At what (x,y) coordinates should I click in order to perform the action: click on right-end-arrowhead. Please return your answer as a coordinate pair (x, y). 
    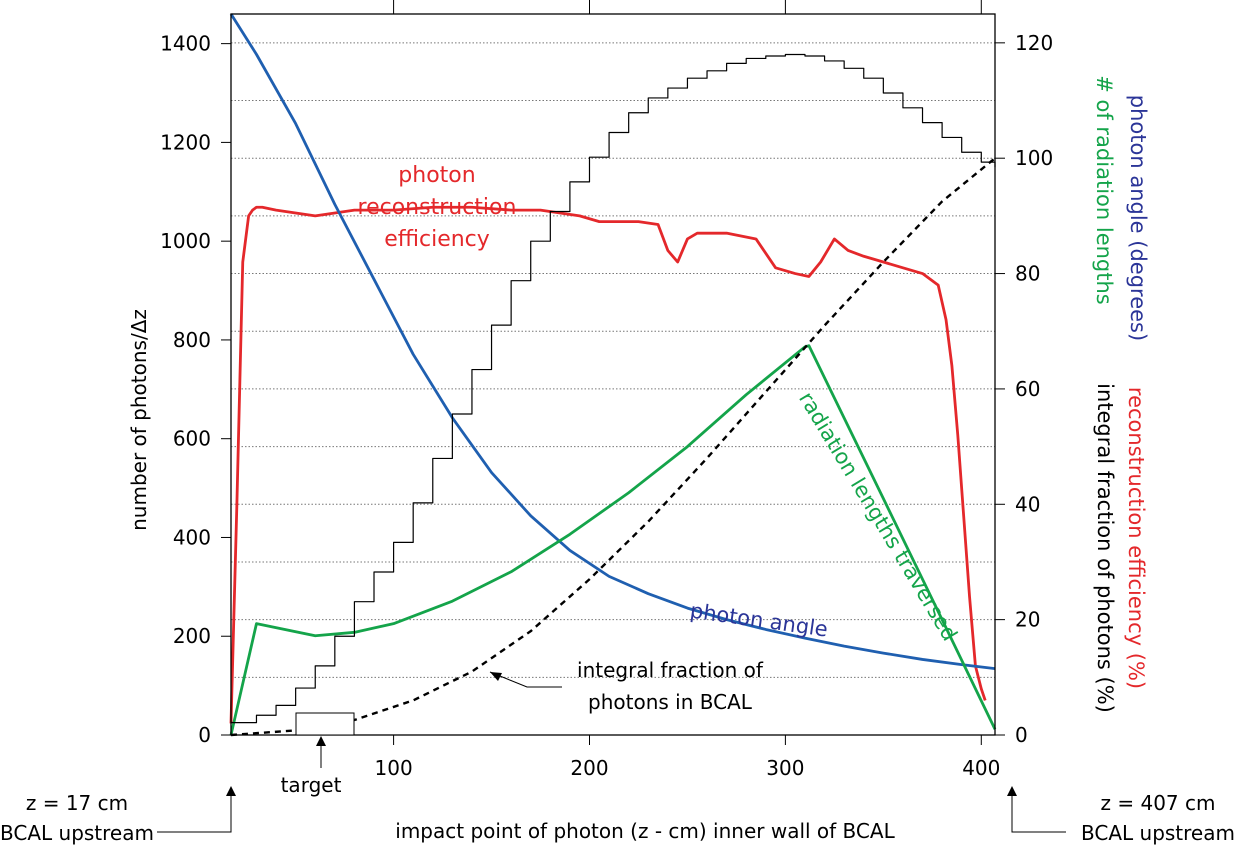
    Looking at the image, I should click on (1012, 791).